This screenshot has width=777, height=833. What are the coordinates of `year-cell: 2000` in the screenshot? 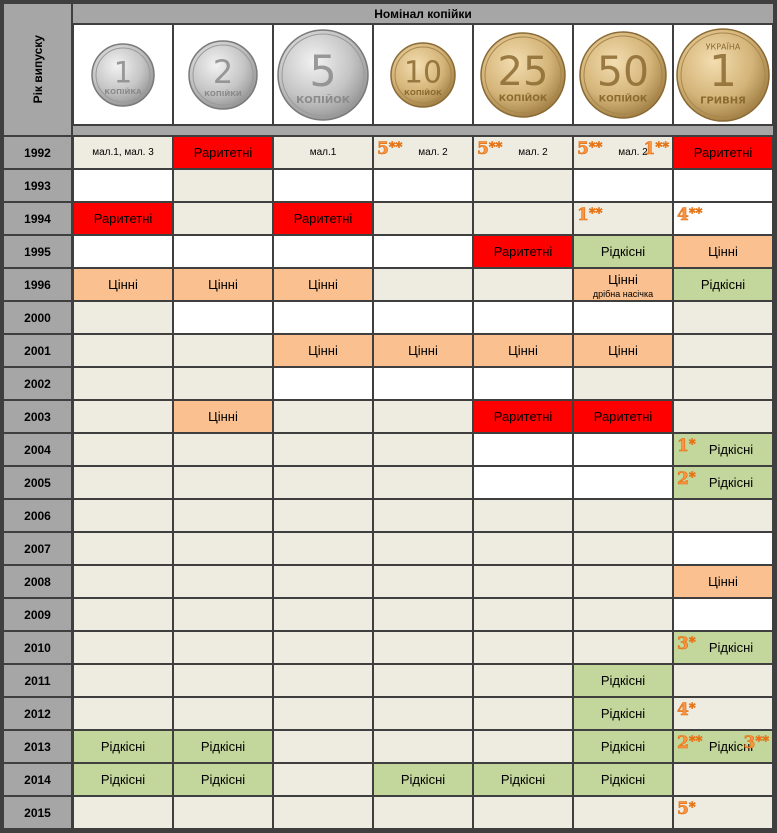 It's located at (37, 317).